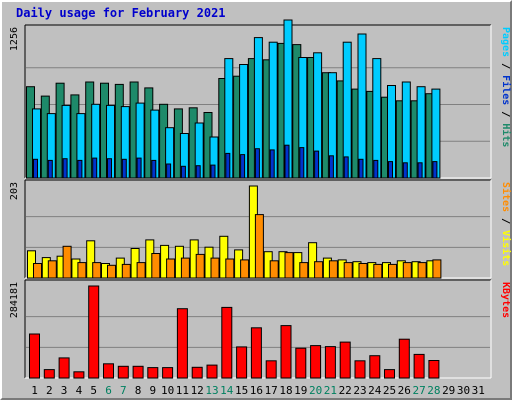 The image size is (512, 400). What do you see at coordinates (167, 390) in the screenshot?
I see `x-tick-label: 10` at bounding box center [167, 390].